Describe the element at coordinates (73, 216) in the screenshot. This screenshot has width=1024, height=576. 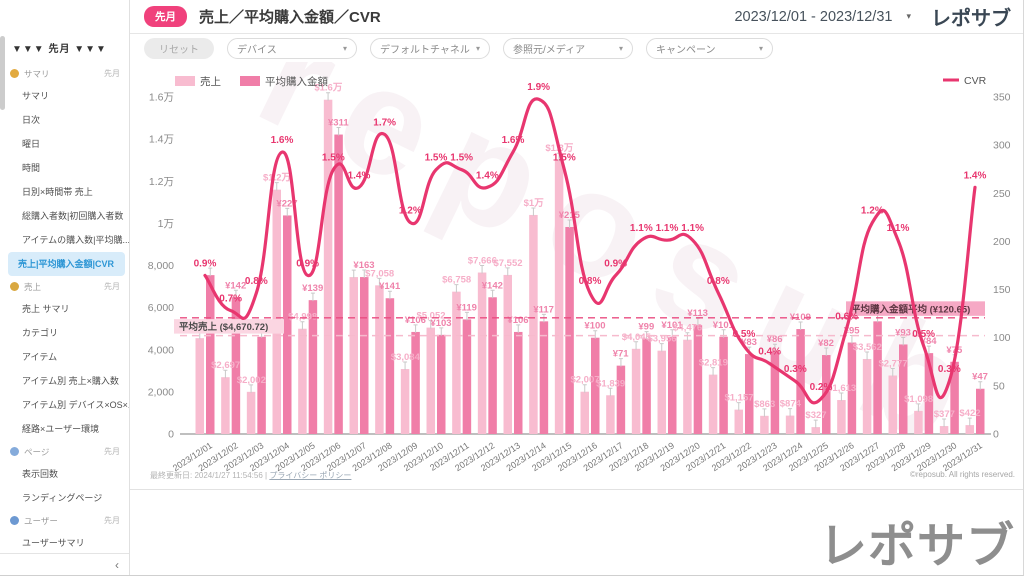
I see `sidebar-item: 総購入者数|初回購入者数` at that location.